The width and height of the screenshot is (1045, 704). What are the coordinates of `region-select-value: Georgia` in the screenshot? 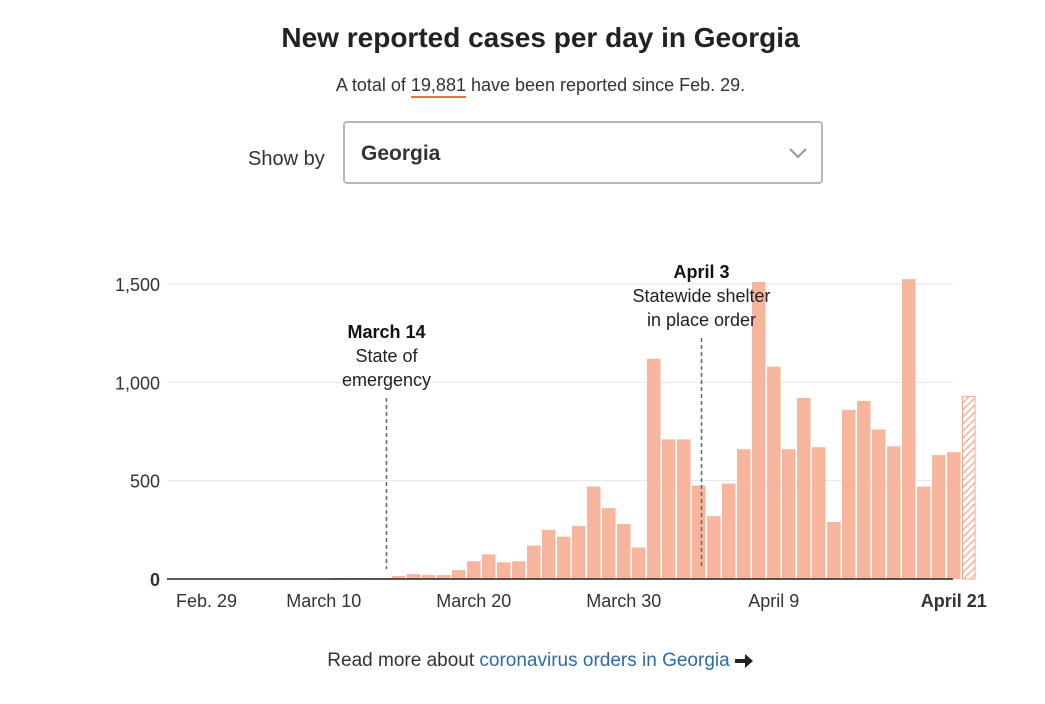 It's located at (401, 153).